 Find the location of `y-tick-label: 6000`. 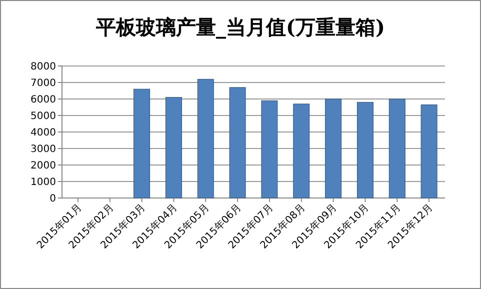

y-tick-label: 6000 is located at coordinates (43, 100).